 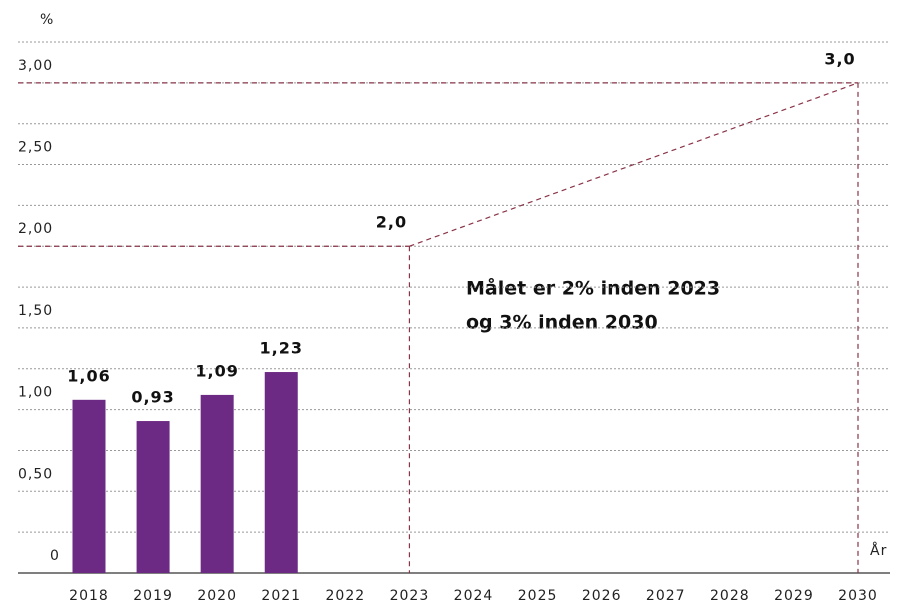 What do you see at coordinates (666, 596) in the screenshot?
I see `x-tick-label: 2027` at bounding box center [666, 596].